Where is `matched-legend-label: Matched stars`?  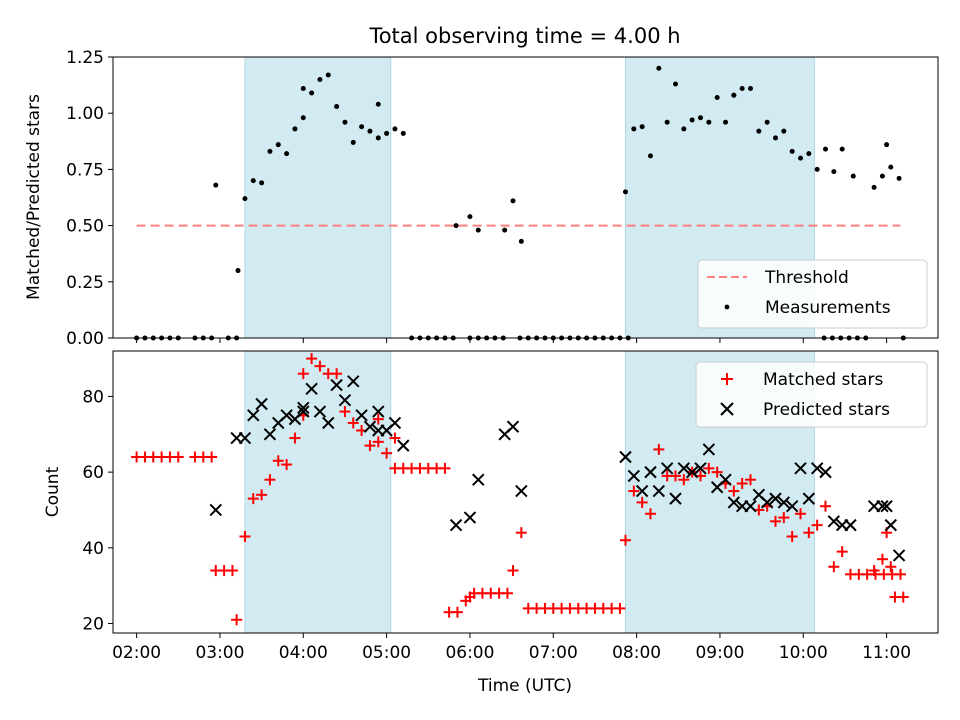
matched-legend-label: Matched stars is located at coordinates (823, 380).